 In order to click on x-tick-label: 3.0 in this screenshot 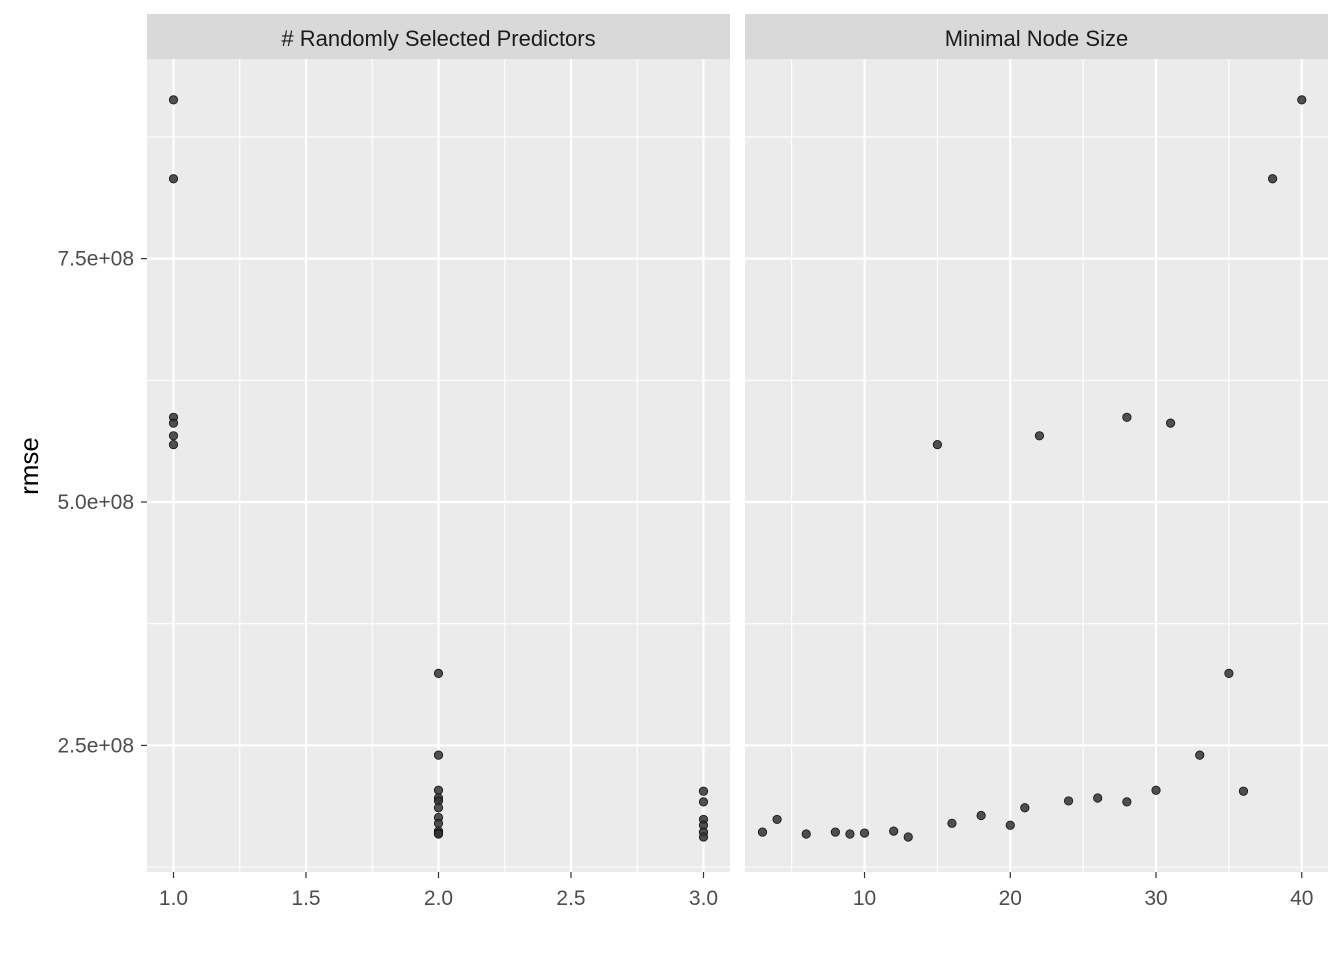, I will do `click(703, 898)`.